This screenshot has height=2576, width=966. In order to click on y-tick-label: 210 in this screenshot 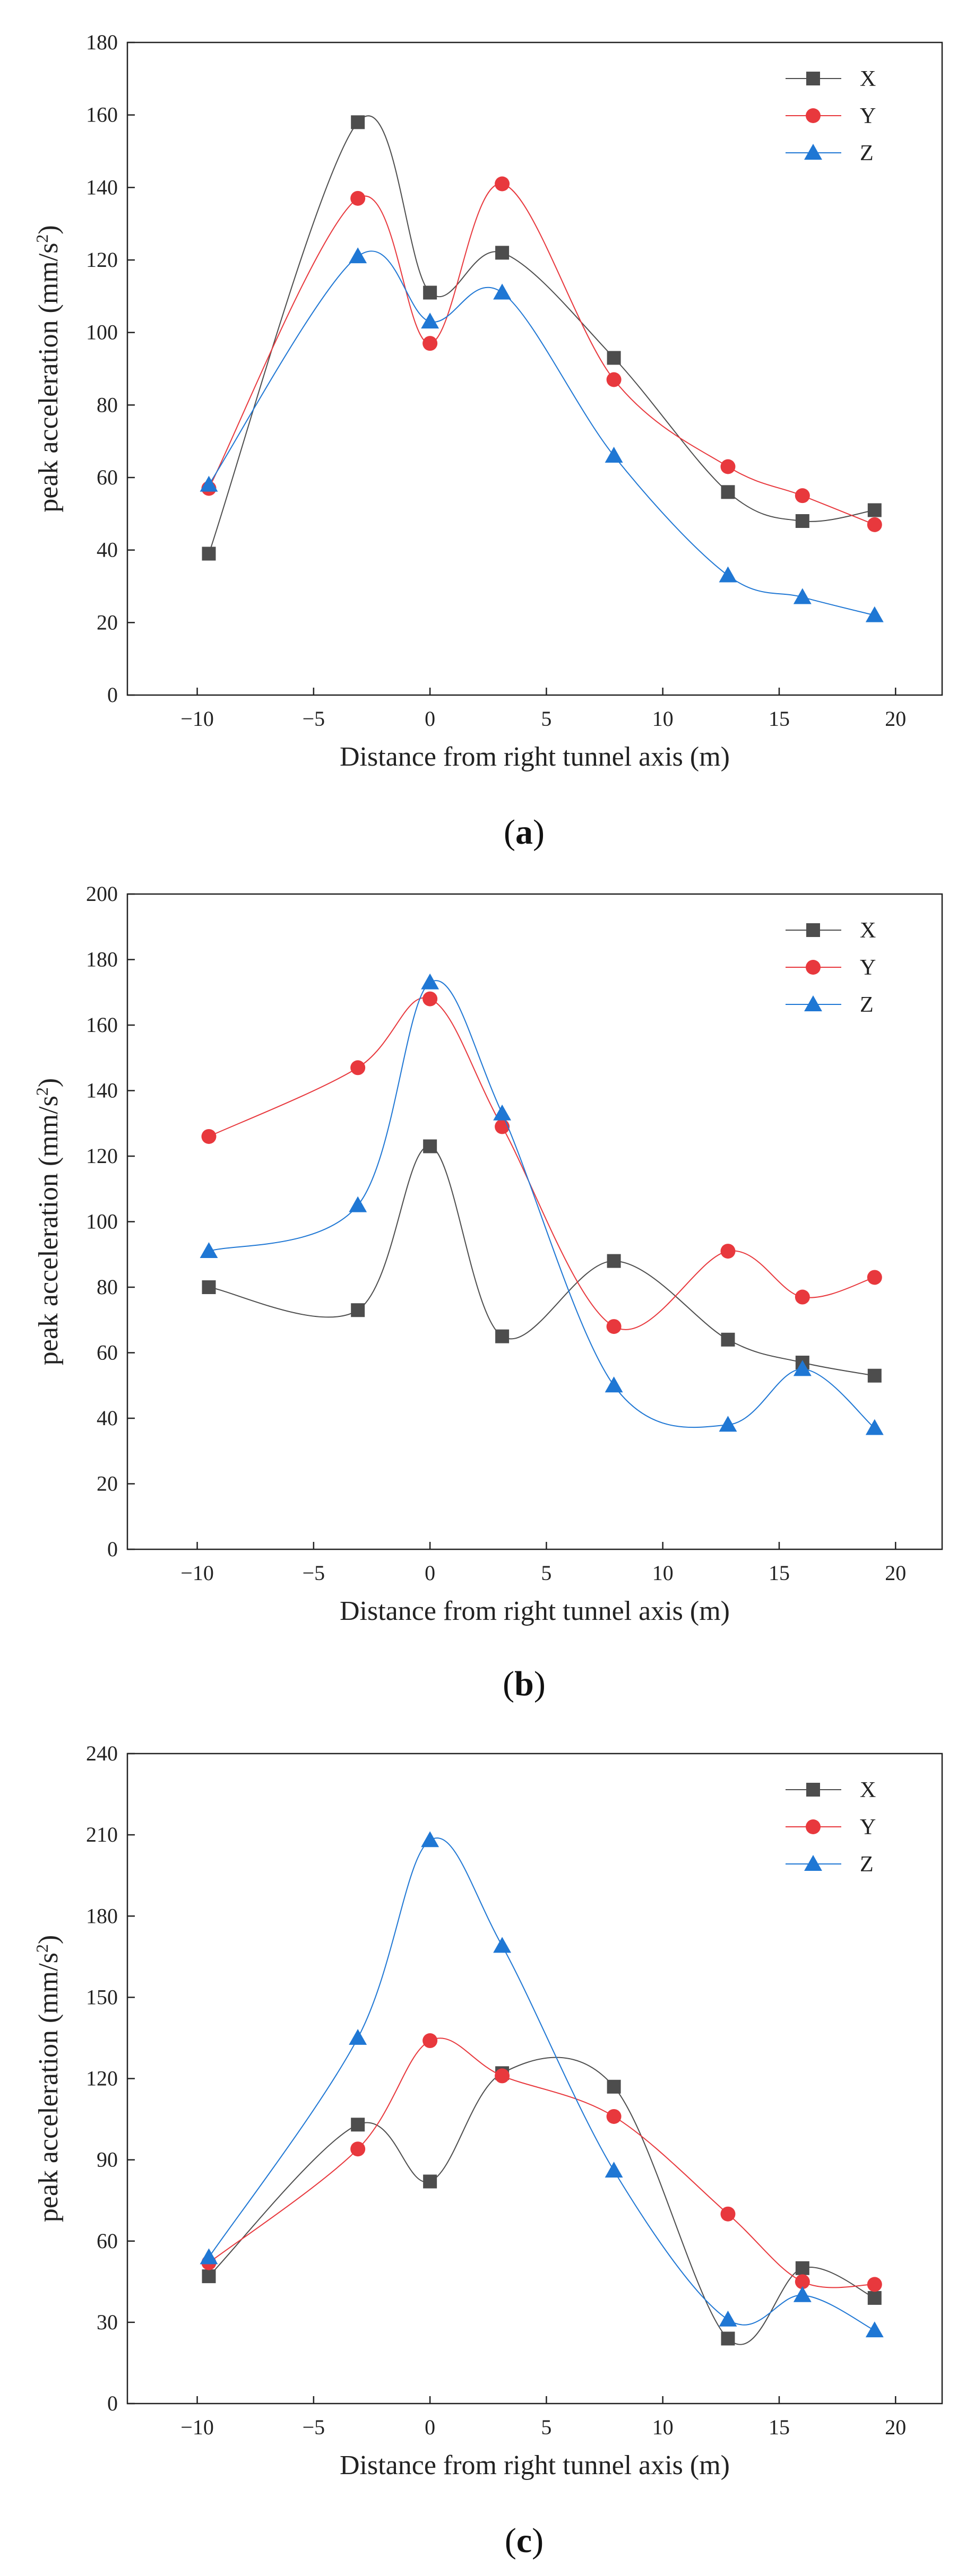, I will do `click(102, 1834)`.